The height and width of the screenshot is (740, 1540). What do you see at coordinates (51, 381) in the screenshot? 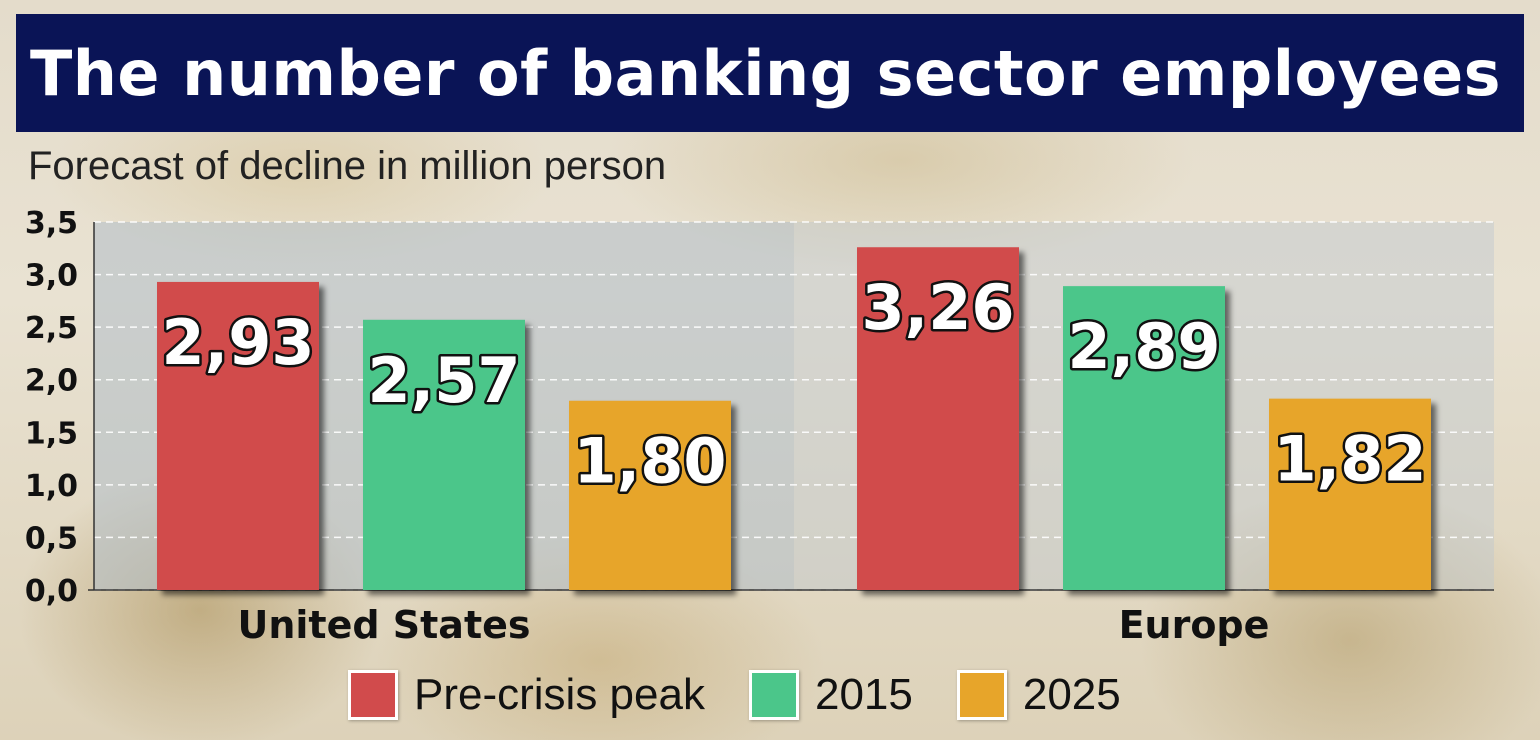
I see `y-tick-label: 2,0` at bounding box center [51, 381].